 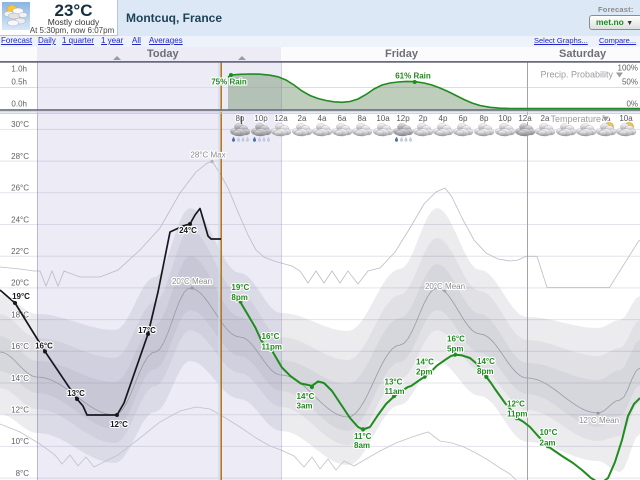 I want to click on svg-text: 1.0h, so click(x=19, y=69).